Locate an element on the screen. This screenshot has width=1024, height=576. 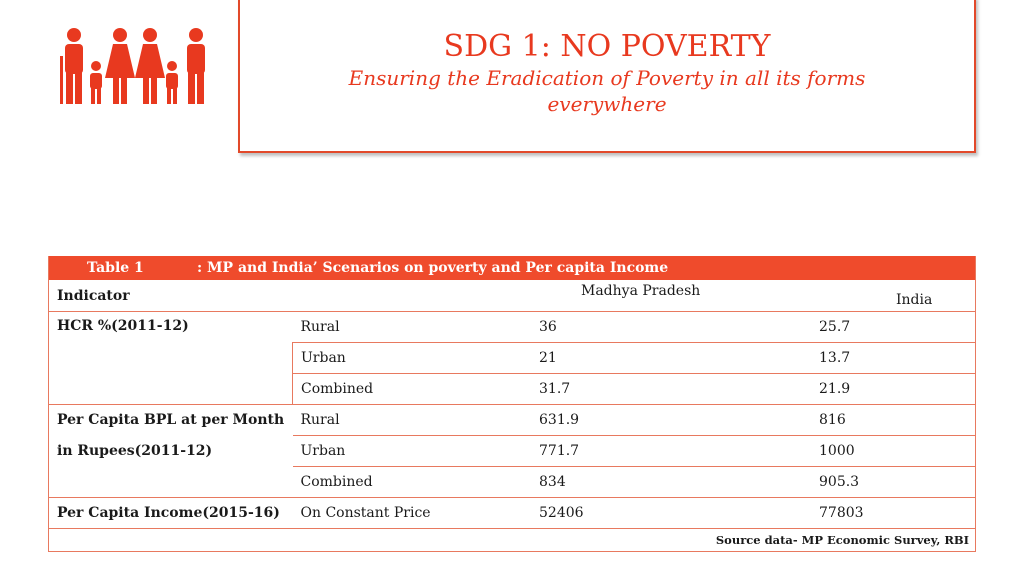
table-row: in Rupees(2011-12) Urban 771.7 1000 is located at coordinates (512, 451).